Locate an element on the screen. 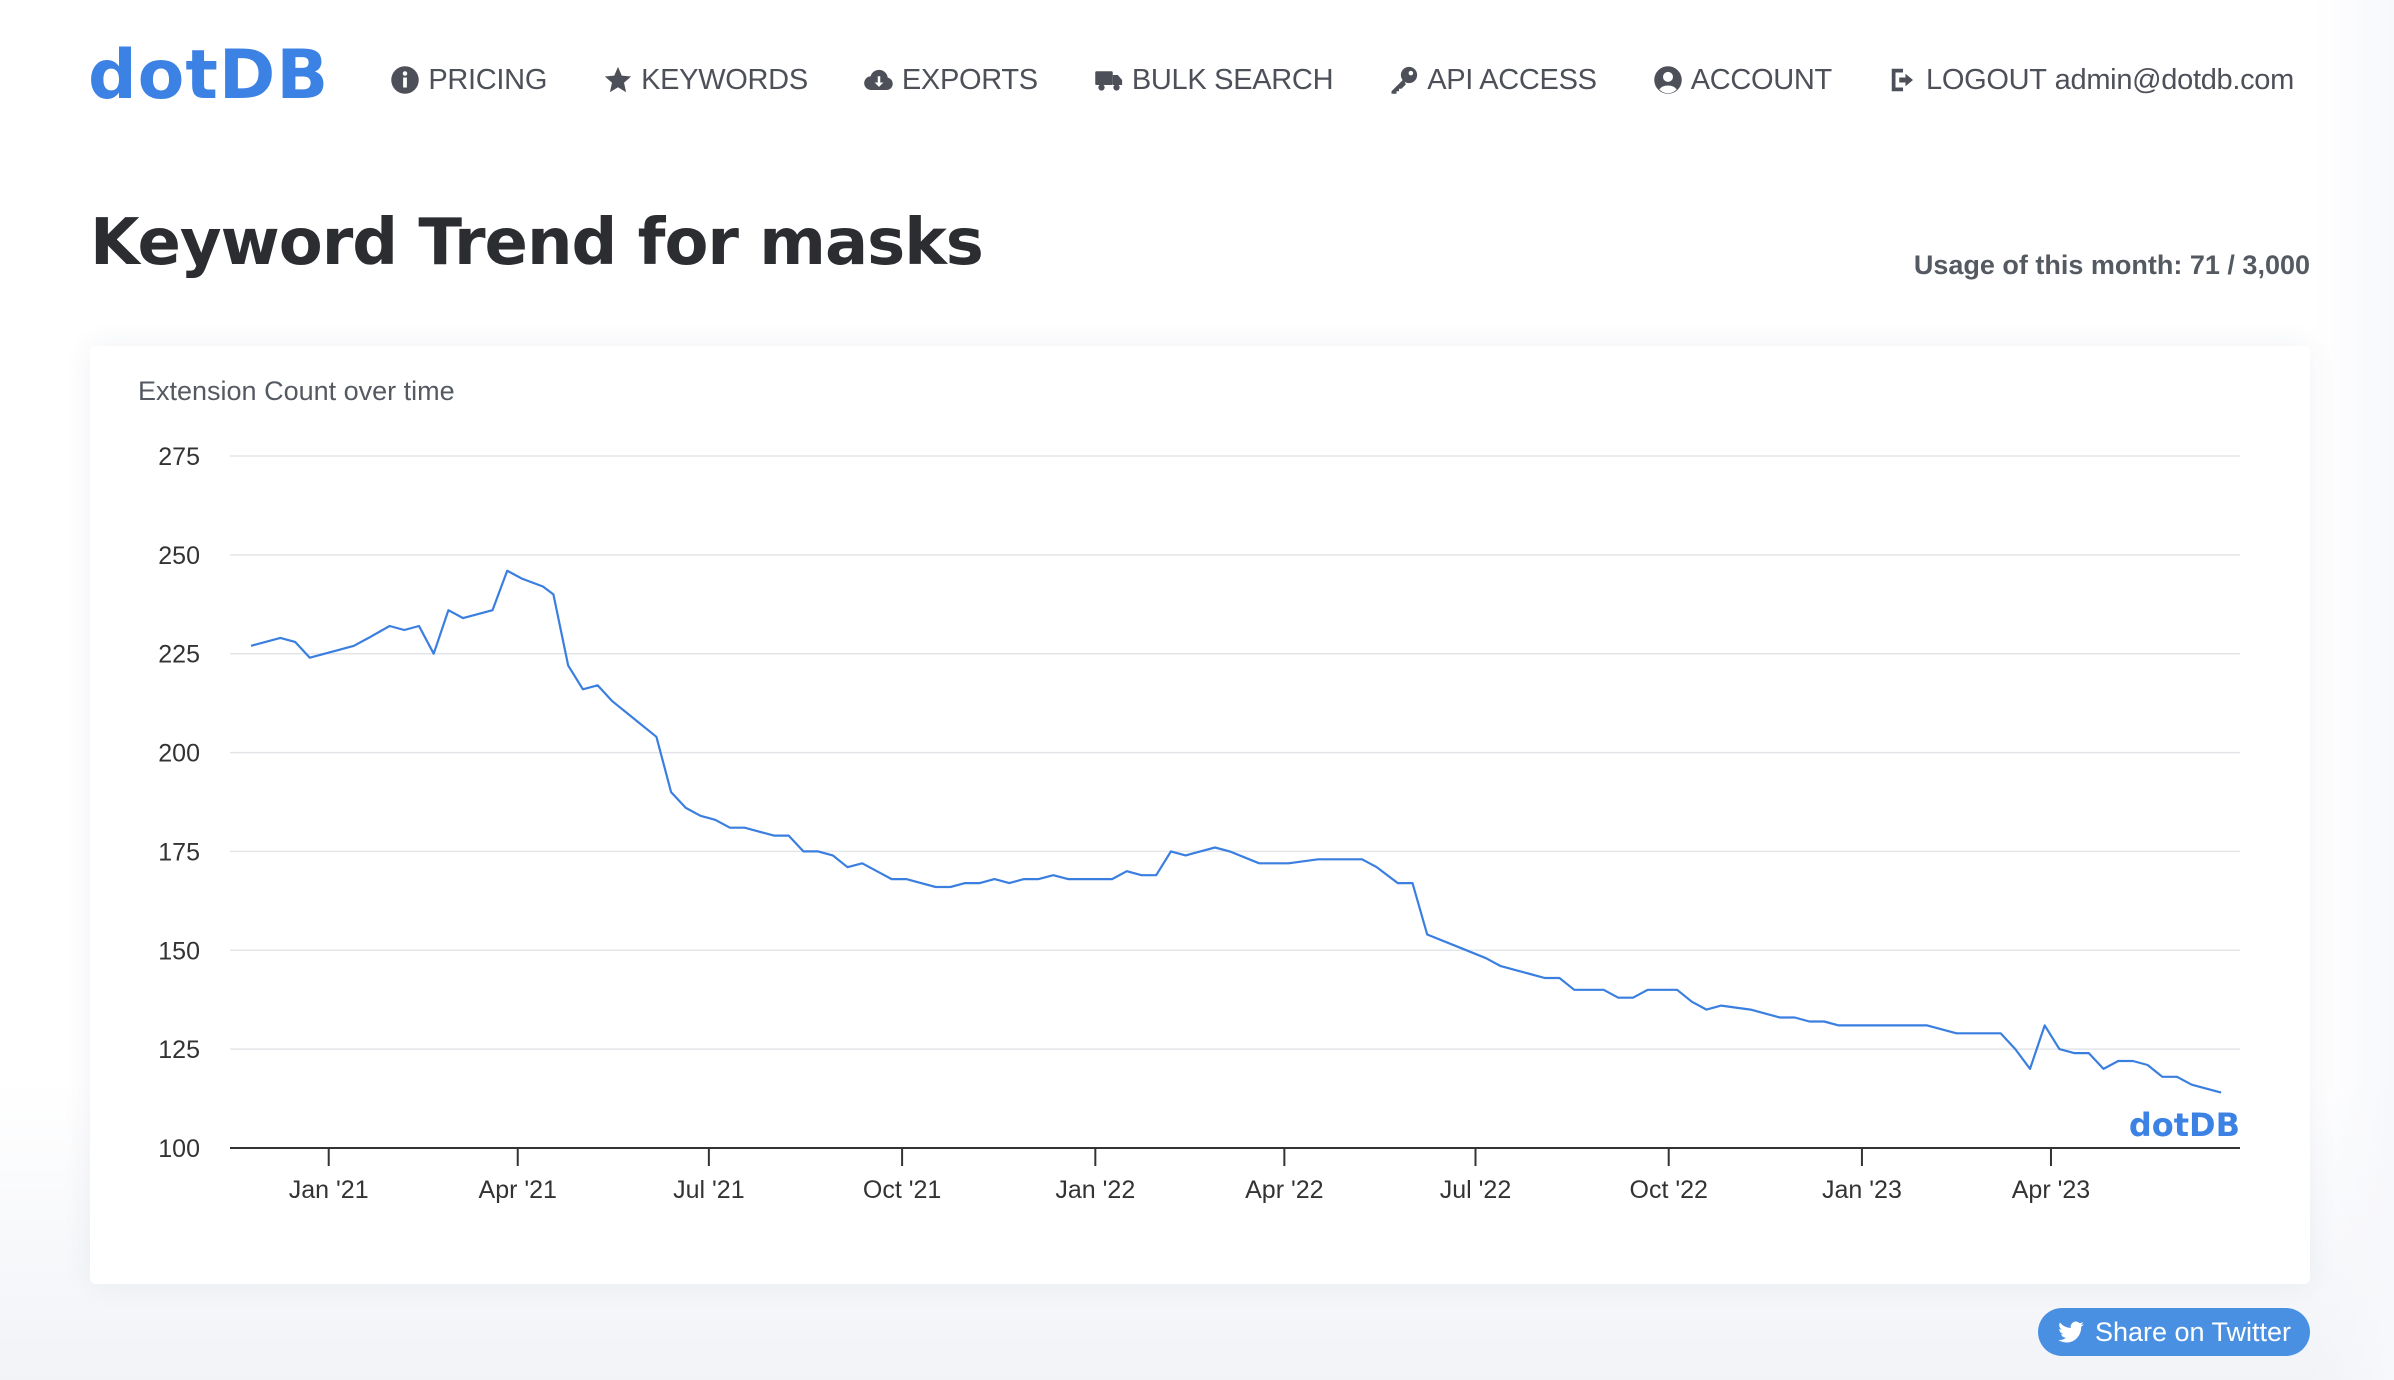 Image resolution: width=2394 pixels, height=1380 pixels. star-icon is located at coordinates (618, 79).